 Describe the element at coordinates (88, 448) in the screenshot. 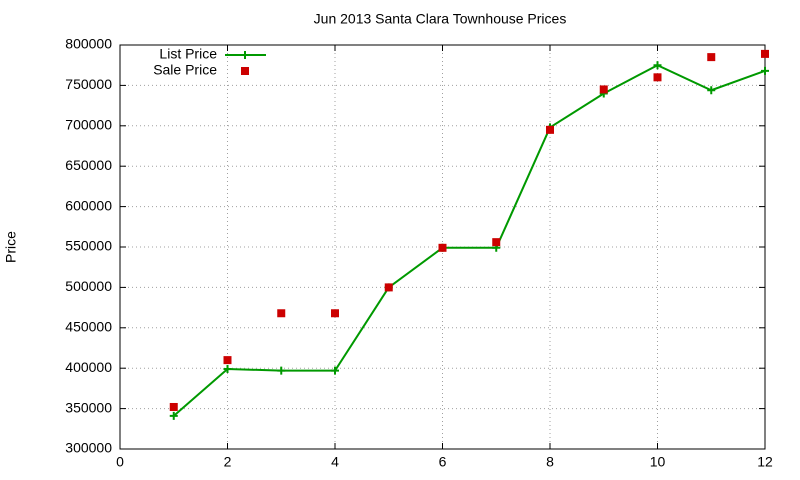

I see `y-tick-label: 300000` at that location.